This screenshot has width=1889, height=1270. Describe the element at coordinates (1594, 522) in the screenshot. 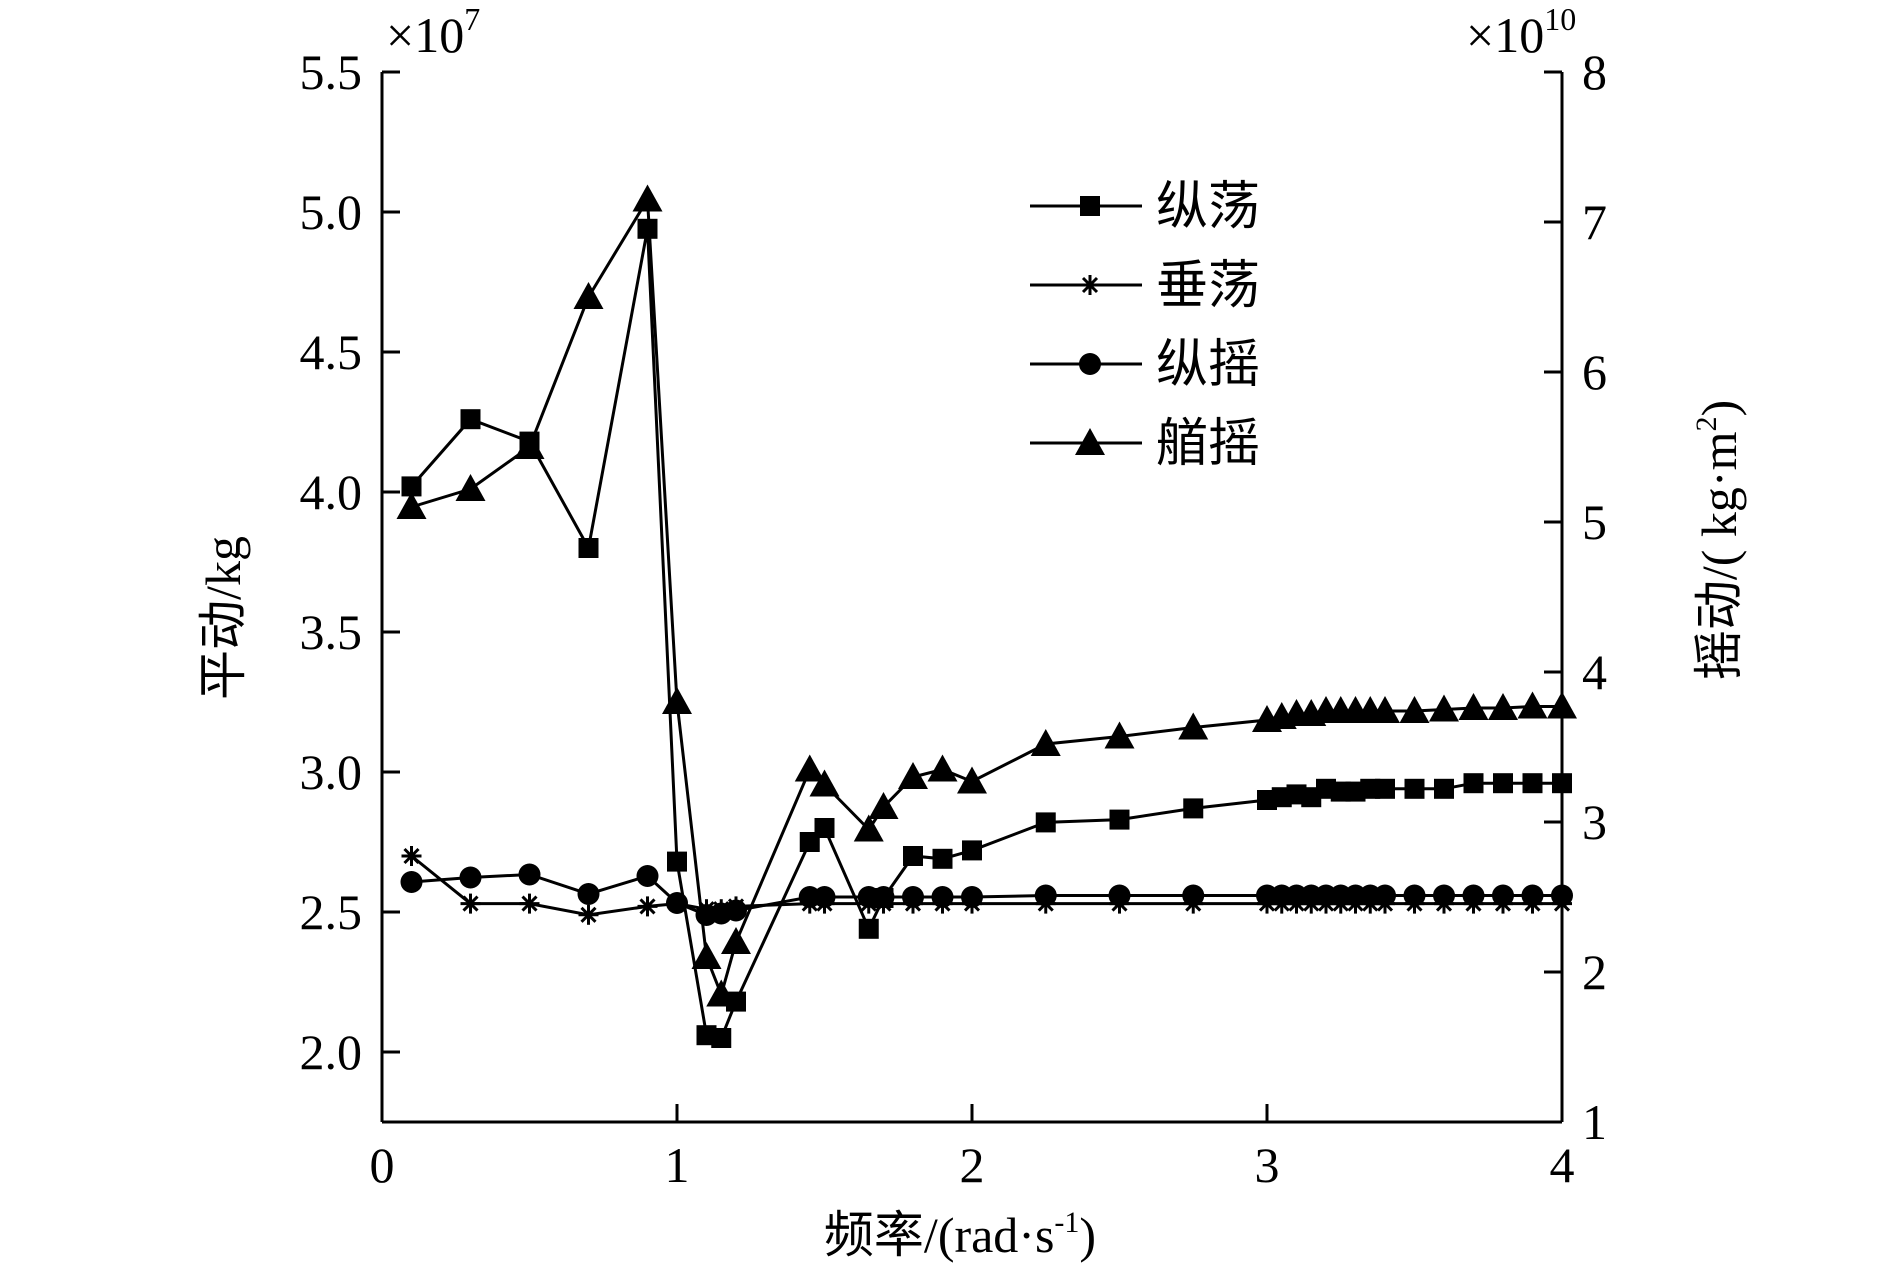

I see `y-right-tick-label: 5` at that location.